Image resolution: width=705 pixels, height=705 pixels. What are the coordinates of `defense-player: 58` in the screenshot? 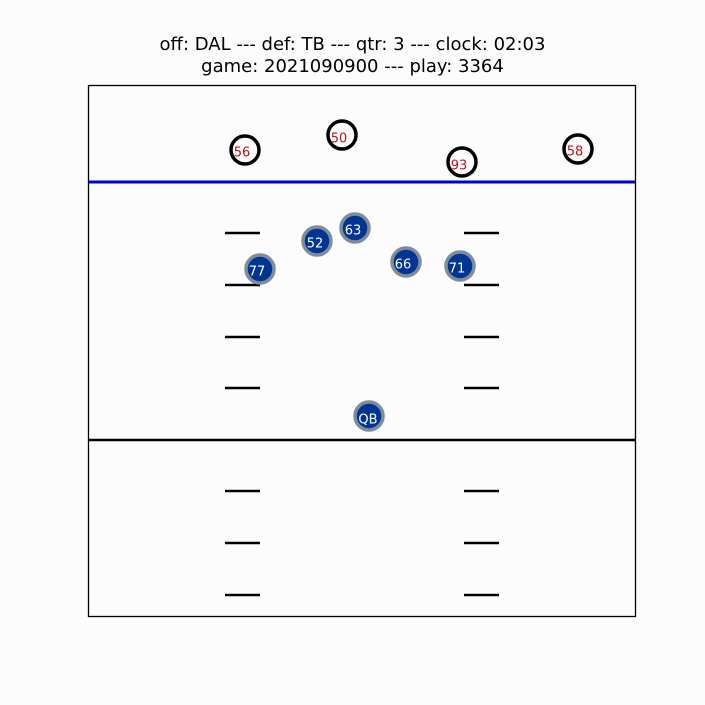 It's located at (578, 149).